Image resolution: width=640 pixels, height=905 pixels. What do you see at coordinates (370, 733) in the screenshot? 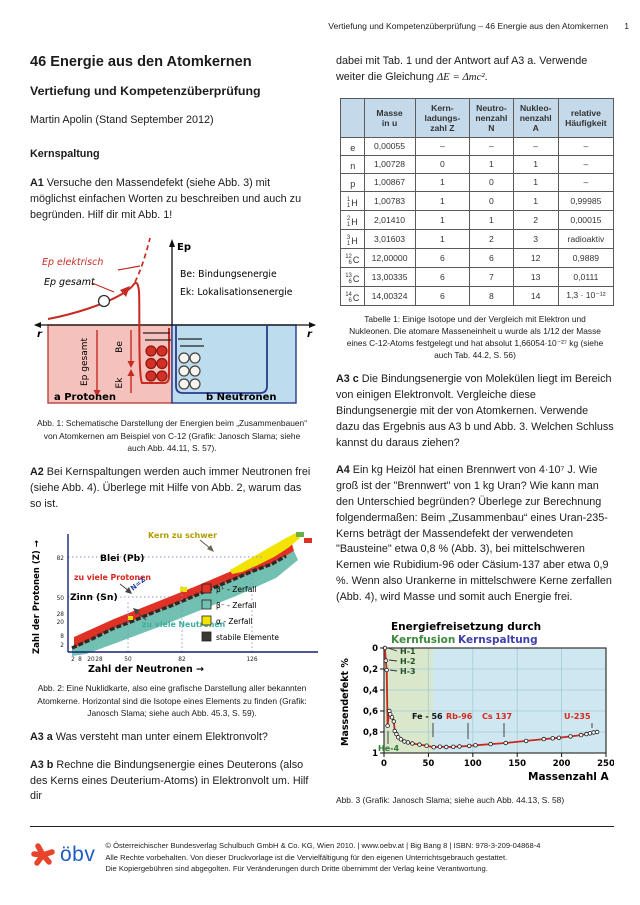
I see `svg-text: 0,8` at bounding box center [370, 733].